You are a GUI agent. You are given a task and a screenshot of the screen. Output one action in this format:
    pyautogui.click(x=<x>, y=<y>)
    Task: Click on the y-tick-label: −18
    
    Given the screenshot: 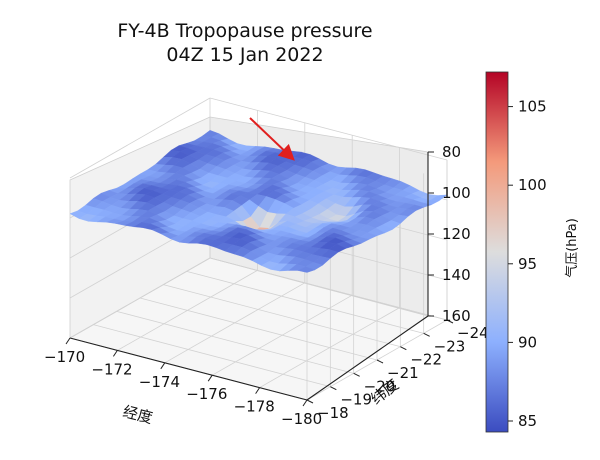 What is the action you would take?
    pyautogui.click(x=333, y=413)
    